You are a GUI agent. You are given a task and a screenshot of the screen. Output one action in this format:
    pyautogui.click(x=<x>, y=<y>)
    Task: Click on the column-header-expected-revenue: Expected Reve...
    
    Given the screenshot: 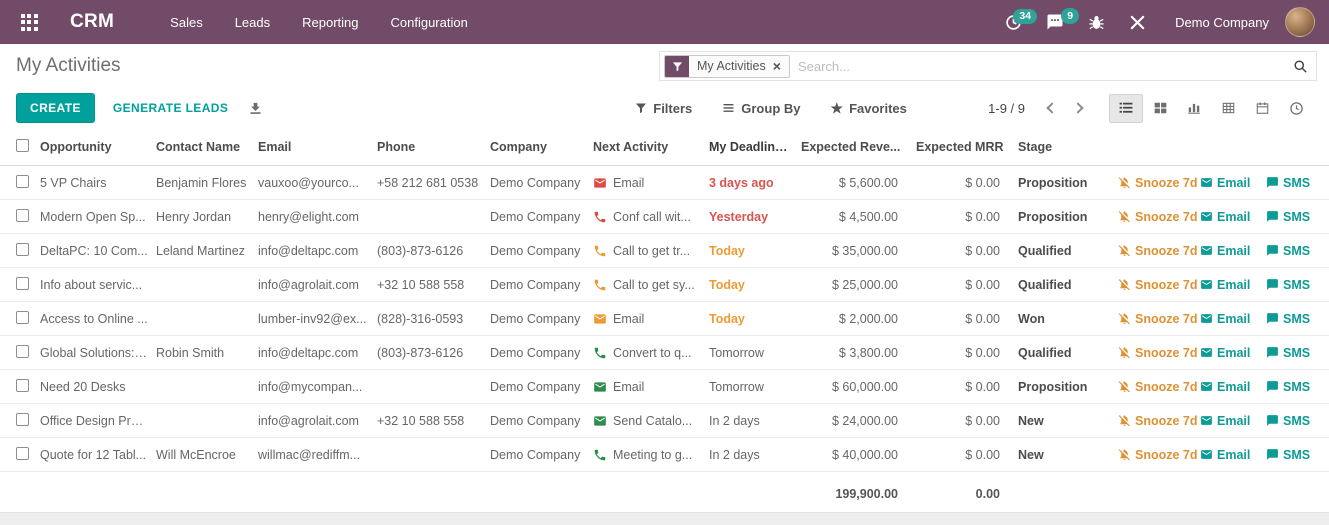 What is the action you would take?
    pyautogui.click(x=851, y=146)
    